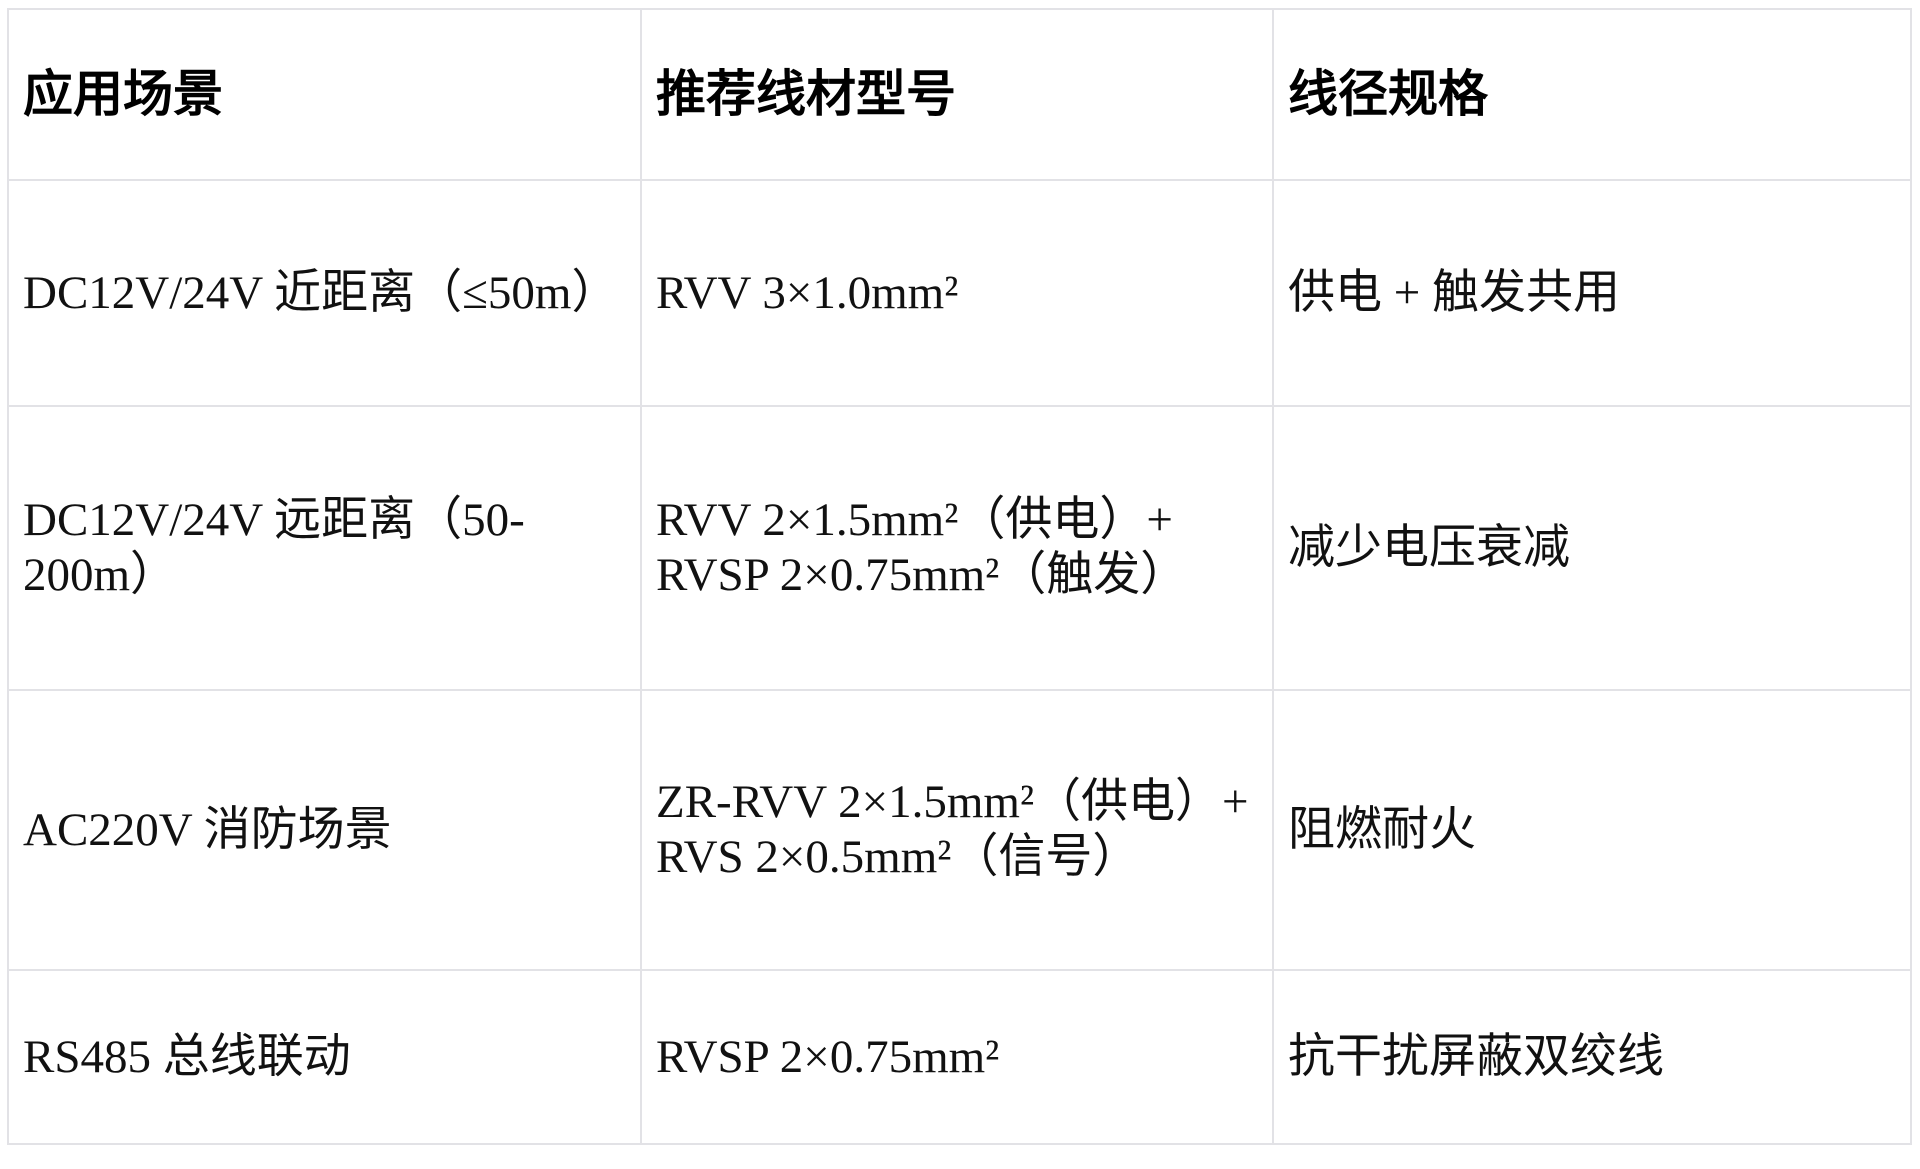 This screenshot has height=1169, width=1920. Describe the element at coordinates (324, 548) in the screenshot. I see `cell-scene: DC12V/24V 远距离（50-200m）` at that location.